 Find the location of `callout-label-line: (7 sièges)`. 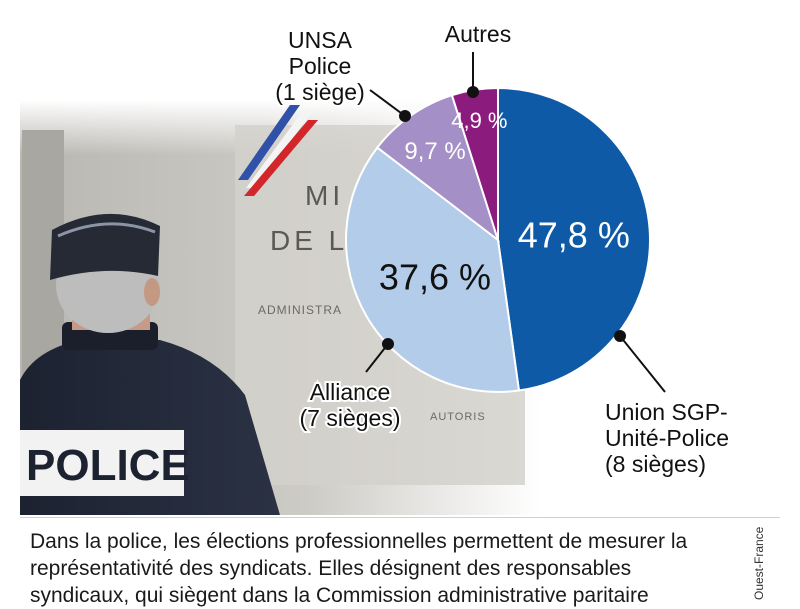

callout-label-line: (7 sièges) is located at coordinates (350, 418).